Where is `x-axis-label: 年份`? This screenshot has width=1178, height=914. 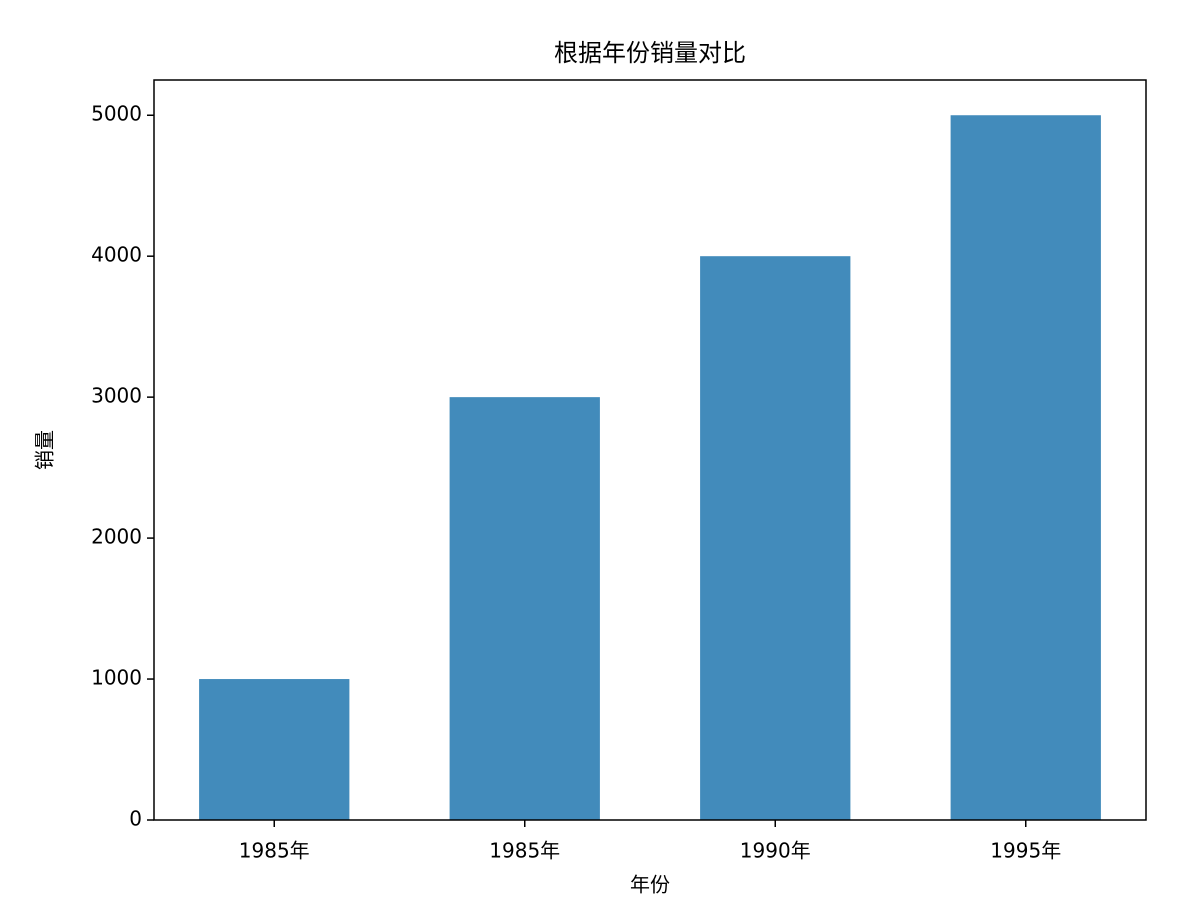
x-axis-label: 年份 is located at coordinates (650, 885).